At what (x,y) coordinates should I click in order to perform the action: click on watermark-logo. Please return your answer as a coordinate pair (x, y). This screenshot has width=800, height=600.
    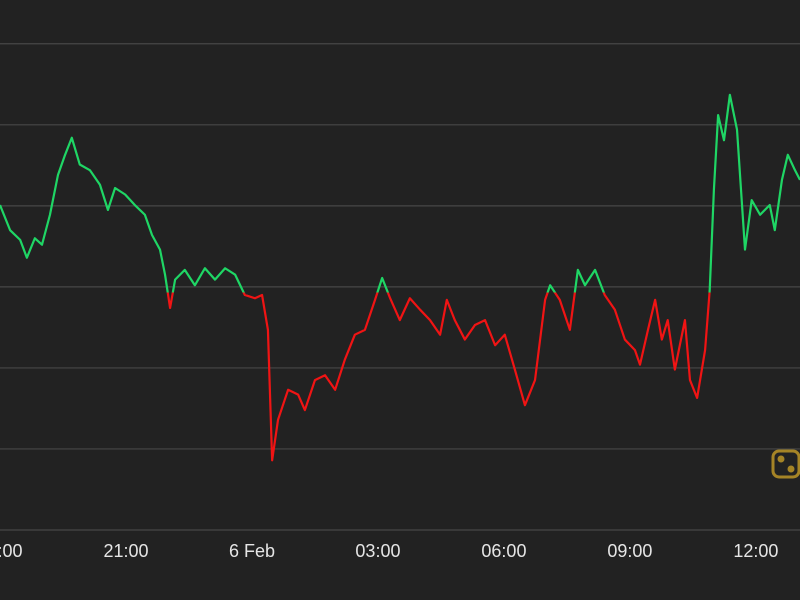
    Looking at the image, I should click on (785, 464).